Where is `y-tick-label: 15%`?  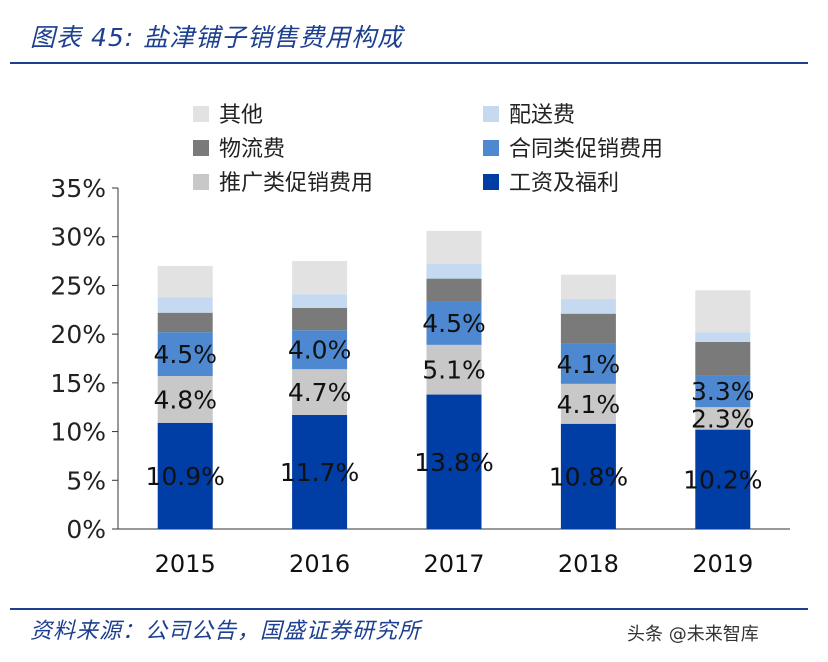 y-tick-label: 15% is located at coordinates (78, 383).